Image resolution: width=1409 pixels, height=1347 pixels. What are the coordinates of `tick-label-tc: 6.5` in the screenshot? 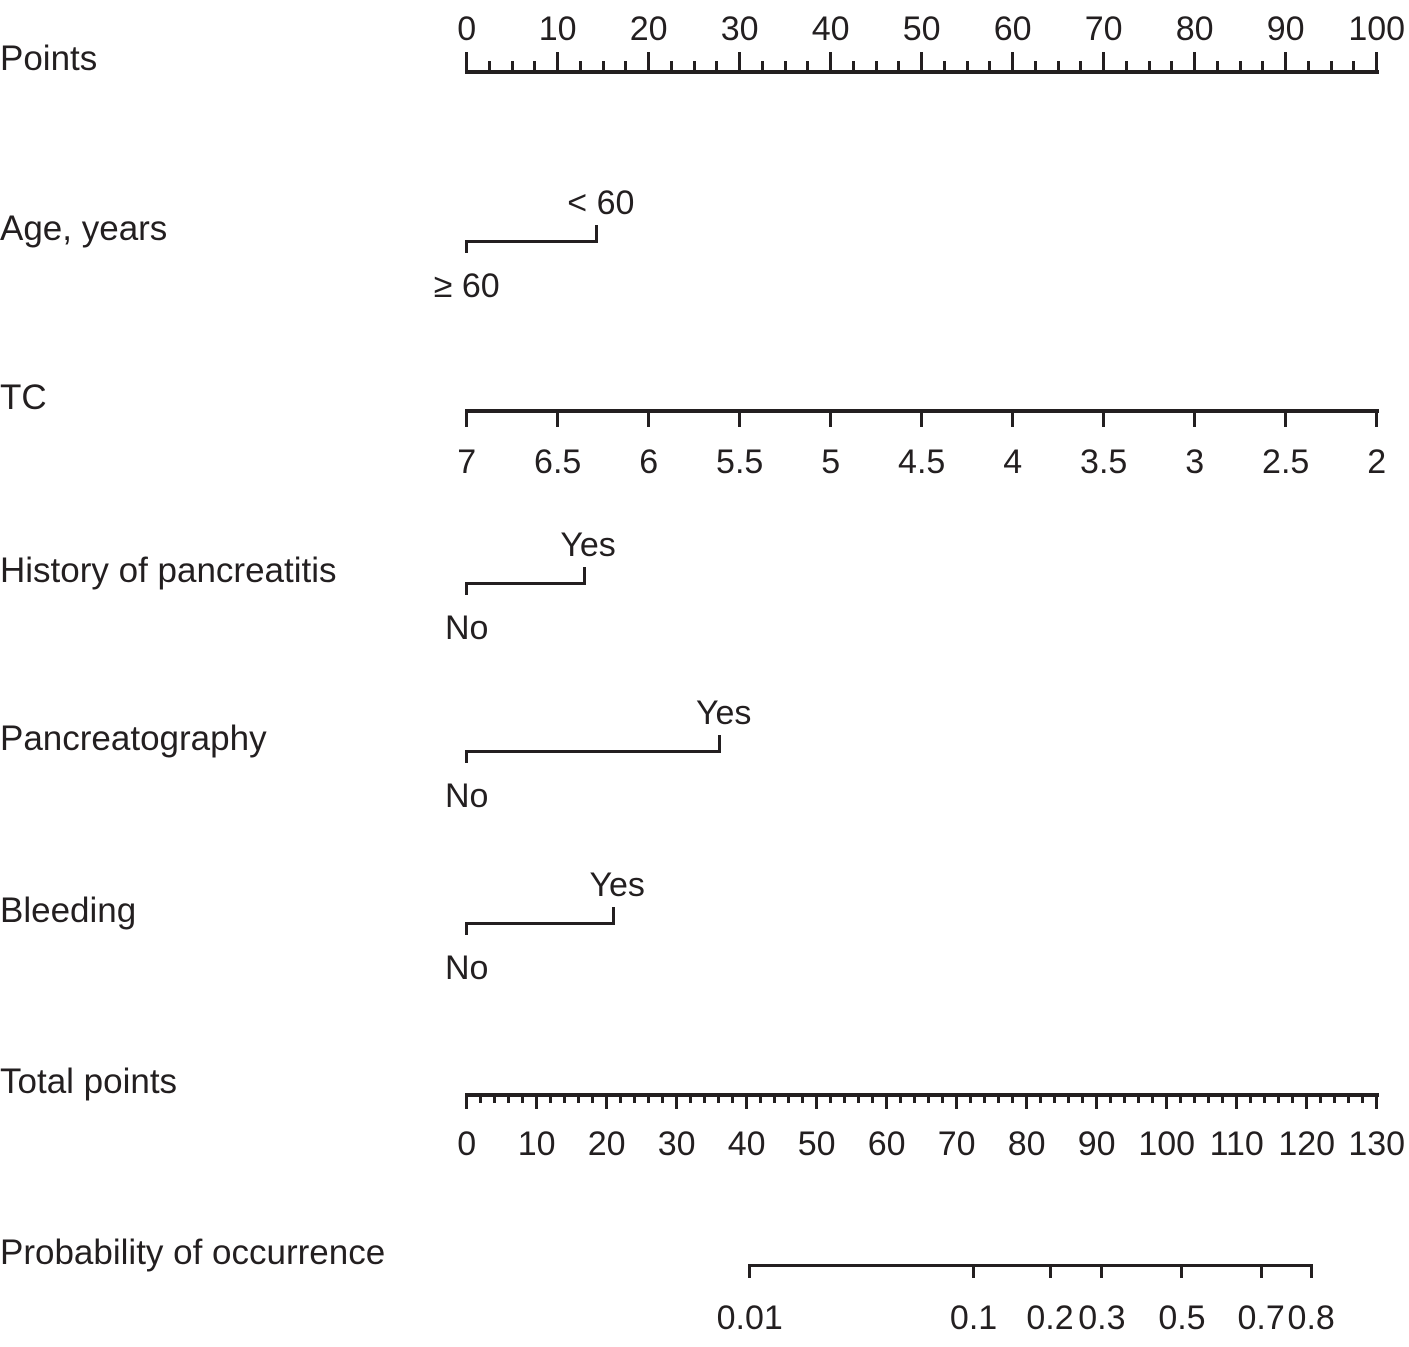 It's located at (558, 462).